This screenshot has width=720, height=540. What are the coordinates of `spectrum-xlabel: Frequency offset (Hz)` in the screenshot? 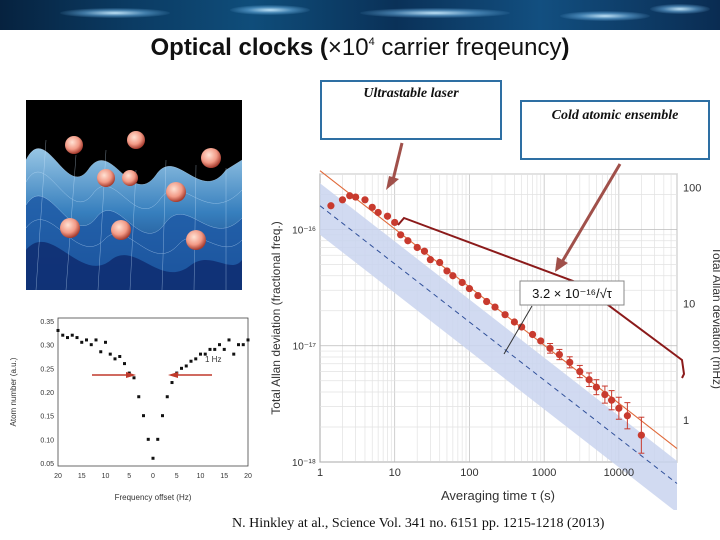 It's located at (153, 497).